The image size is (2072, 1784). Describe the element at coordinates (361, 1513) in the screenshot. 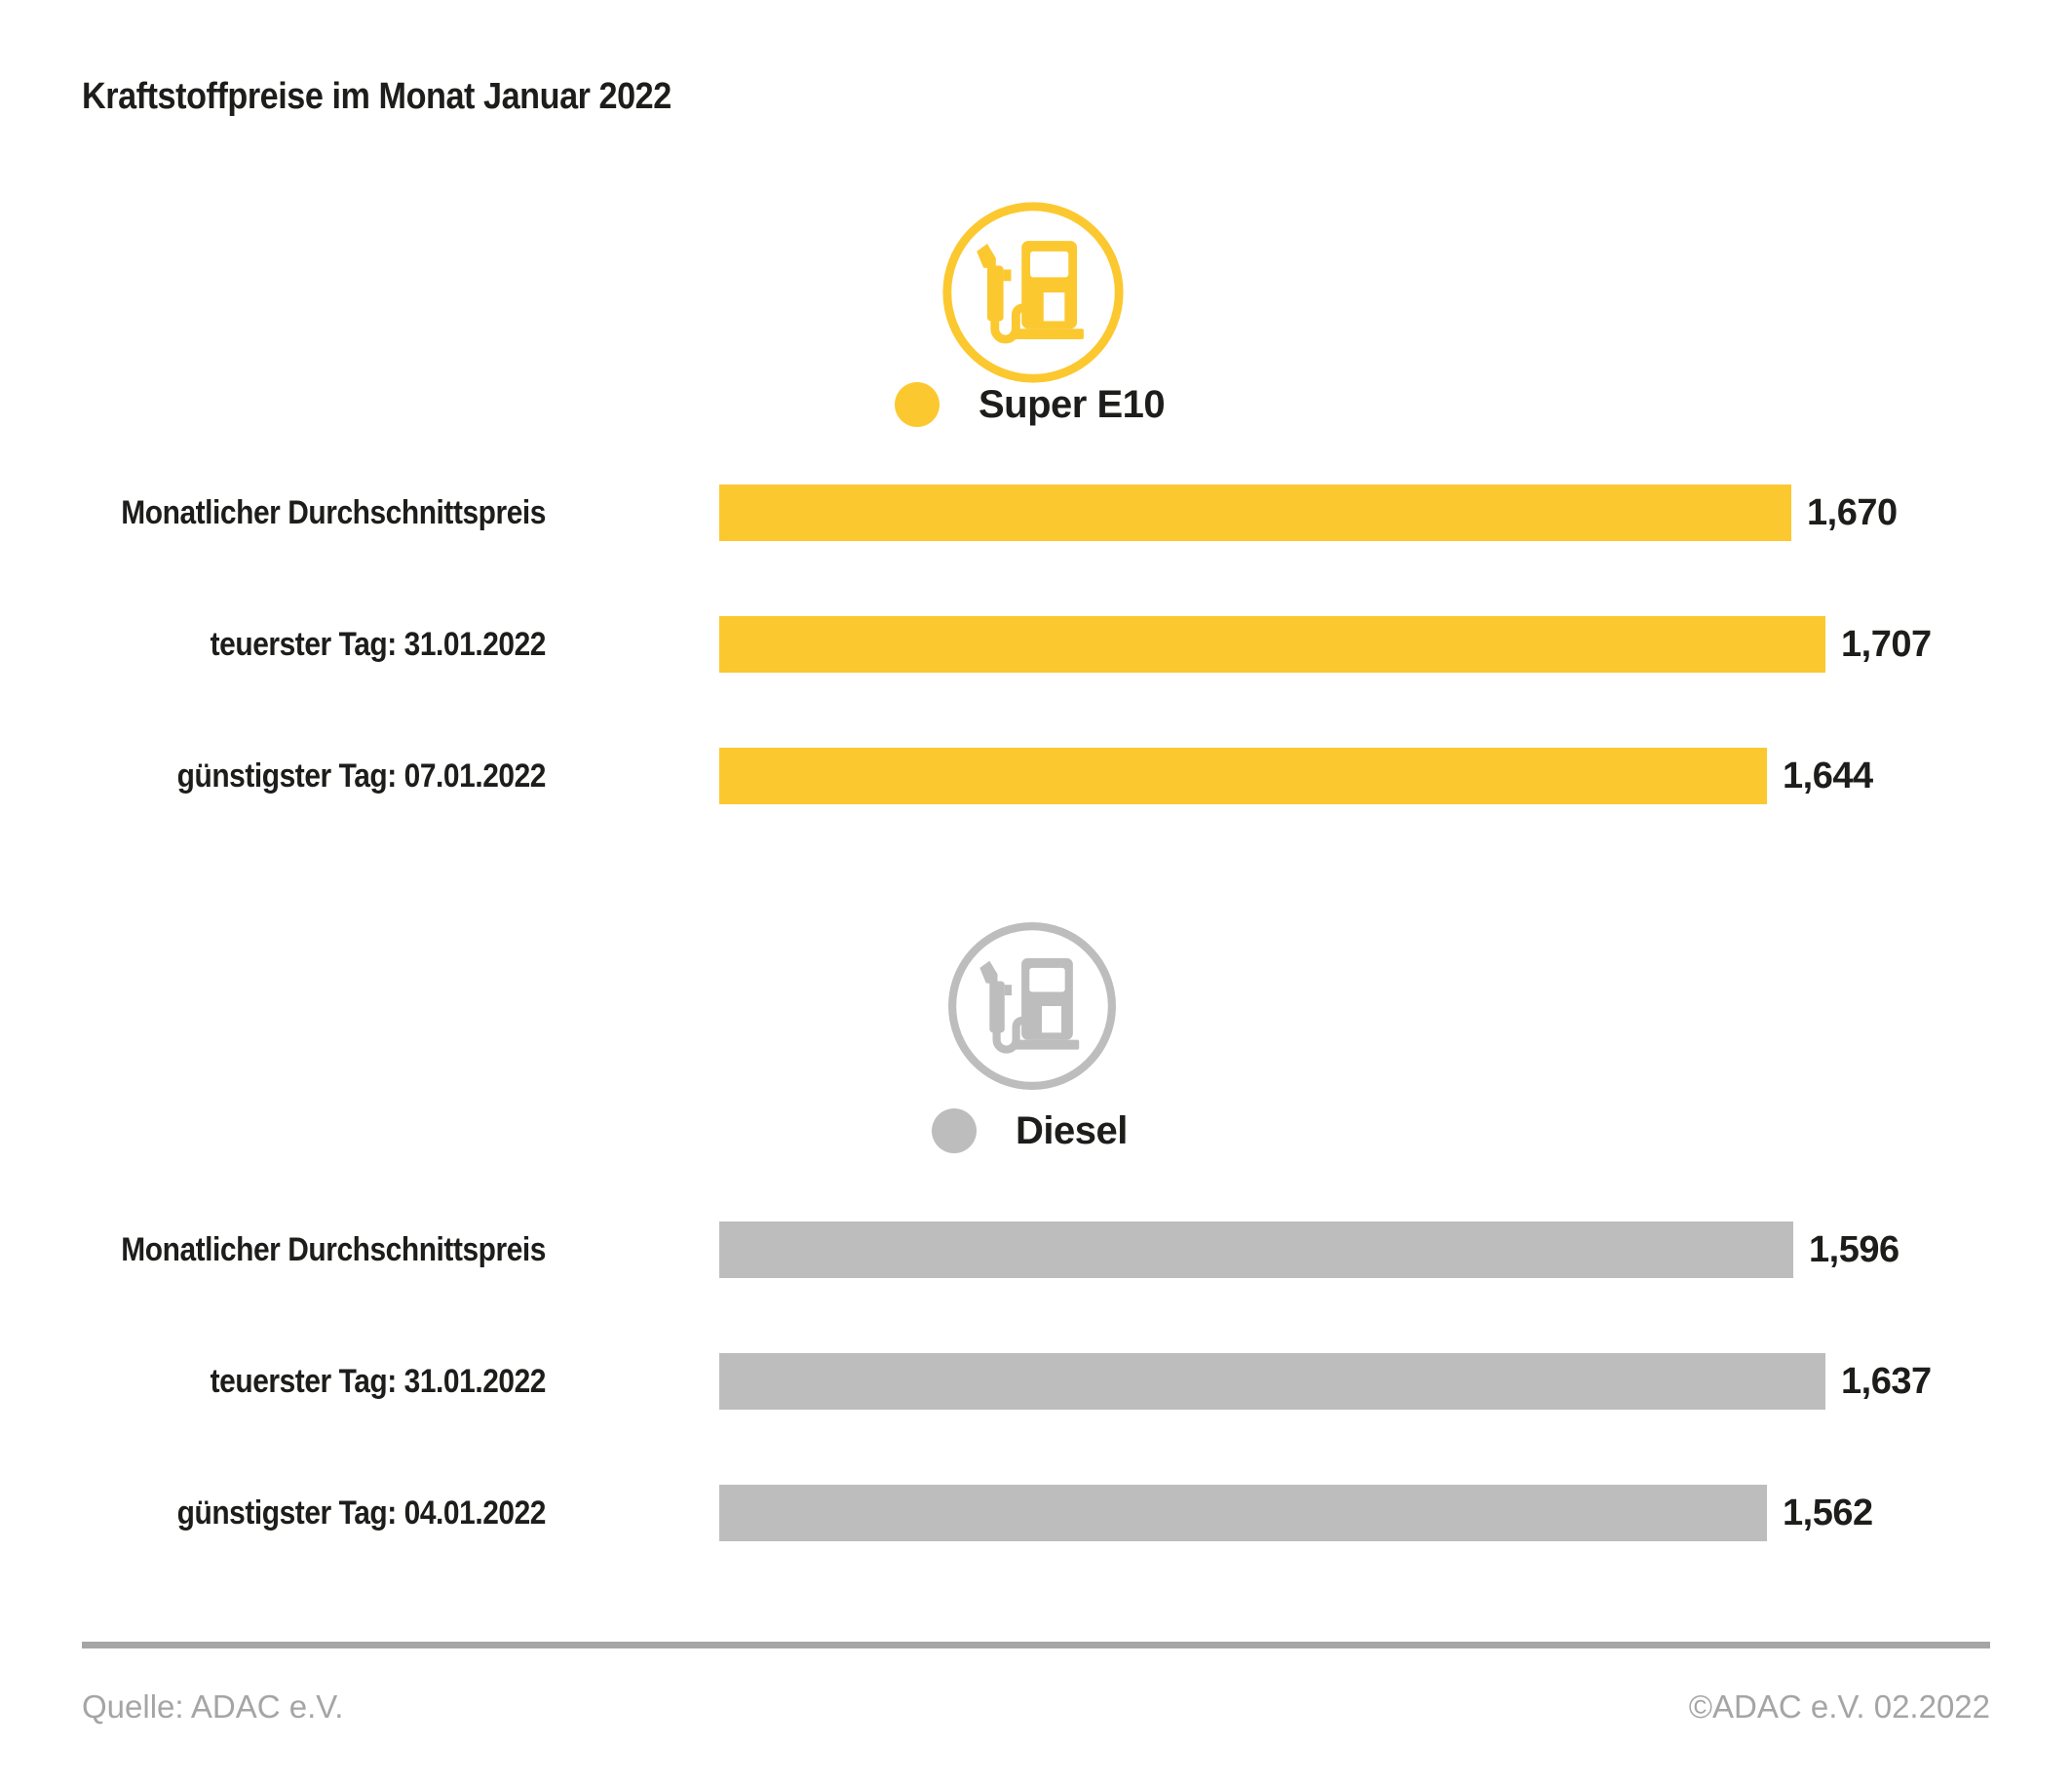

I see `bar-label: günstigster Tag: 04.01.2022` at that location.